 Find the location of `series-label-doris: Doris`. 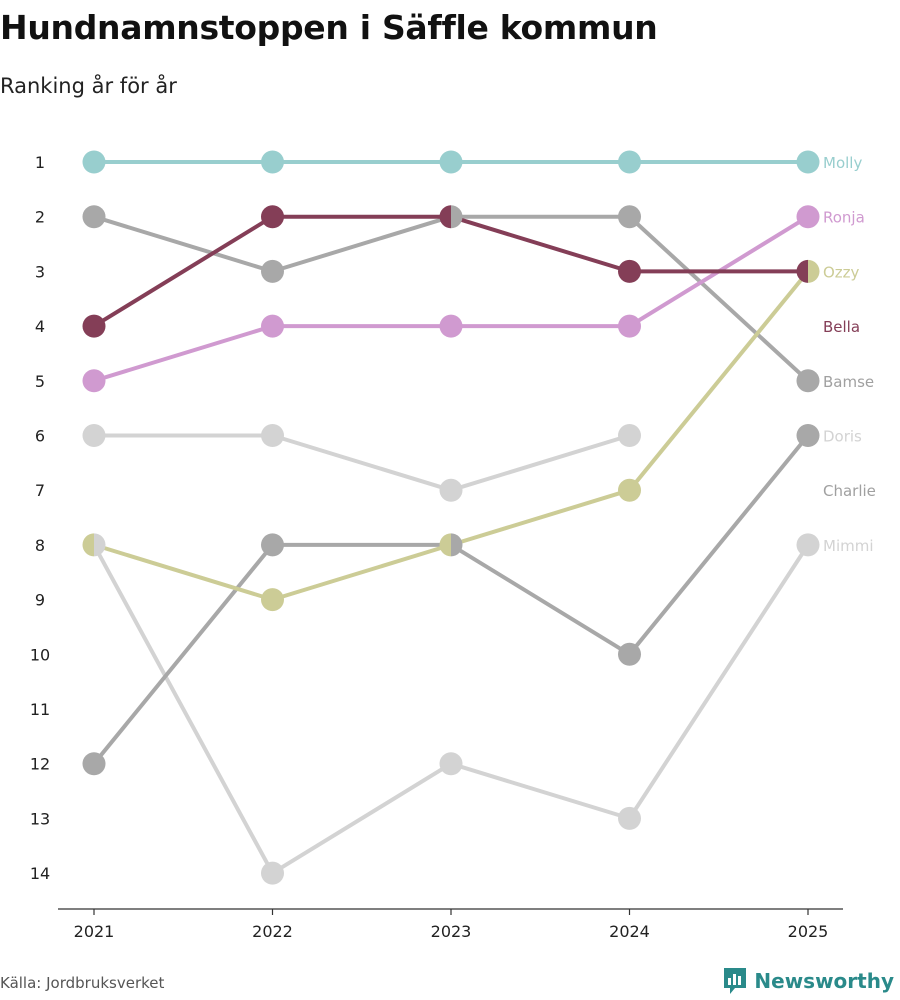

series-label-doris: Doris is located at coordinates (842, 437).